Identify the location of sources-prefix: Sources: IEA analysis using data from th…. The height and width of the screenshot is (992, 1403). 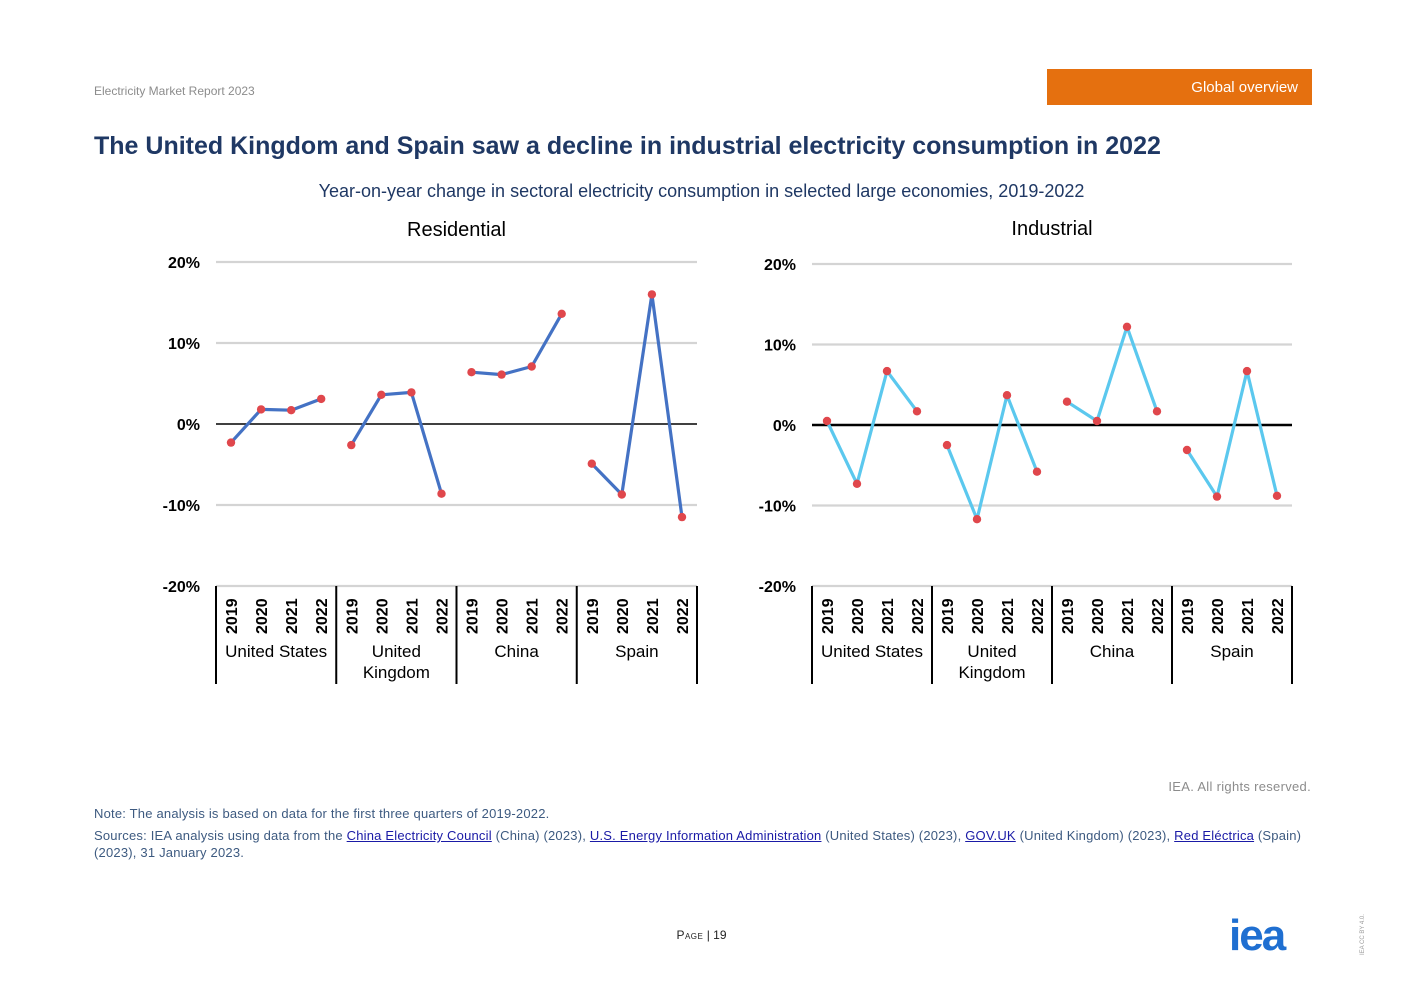
(218, 835).